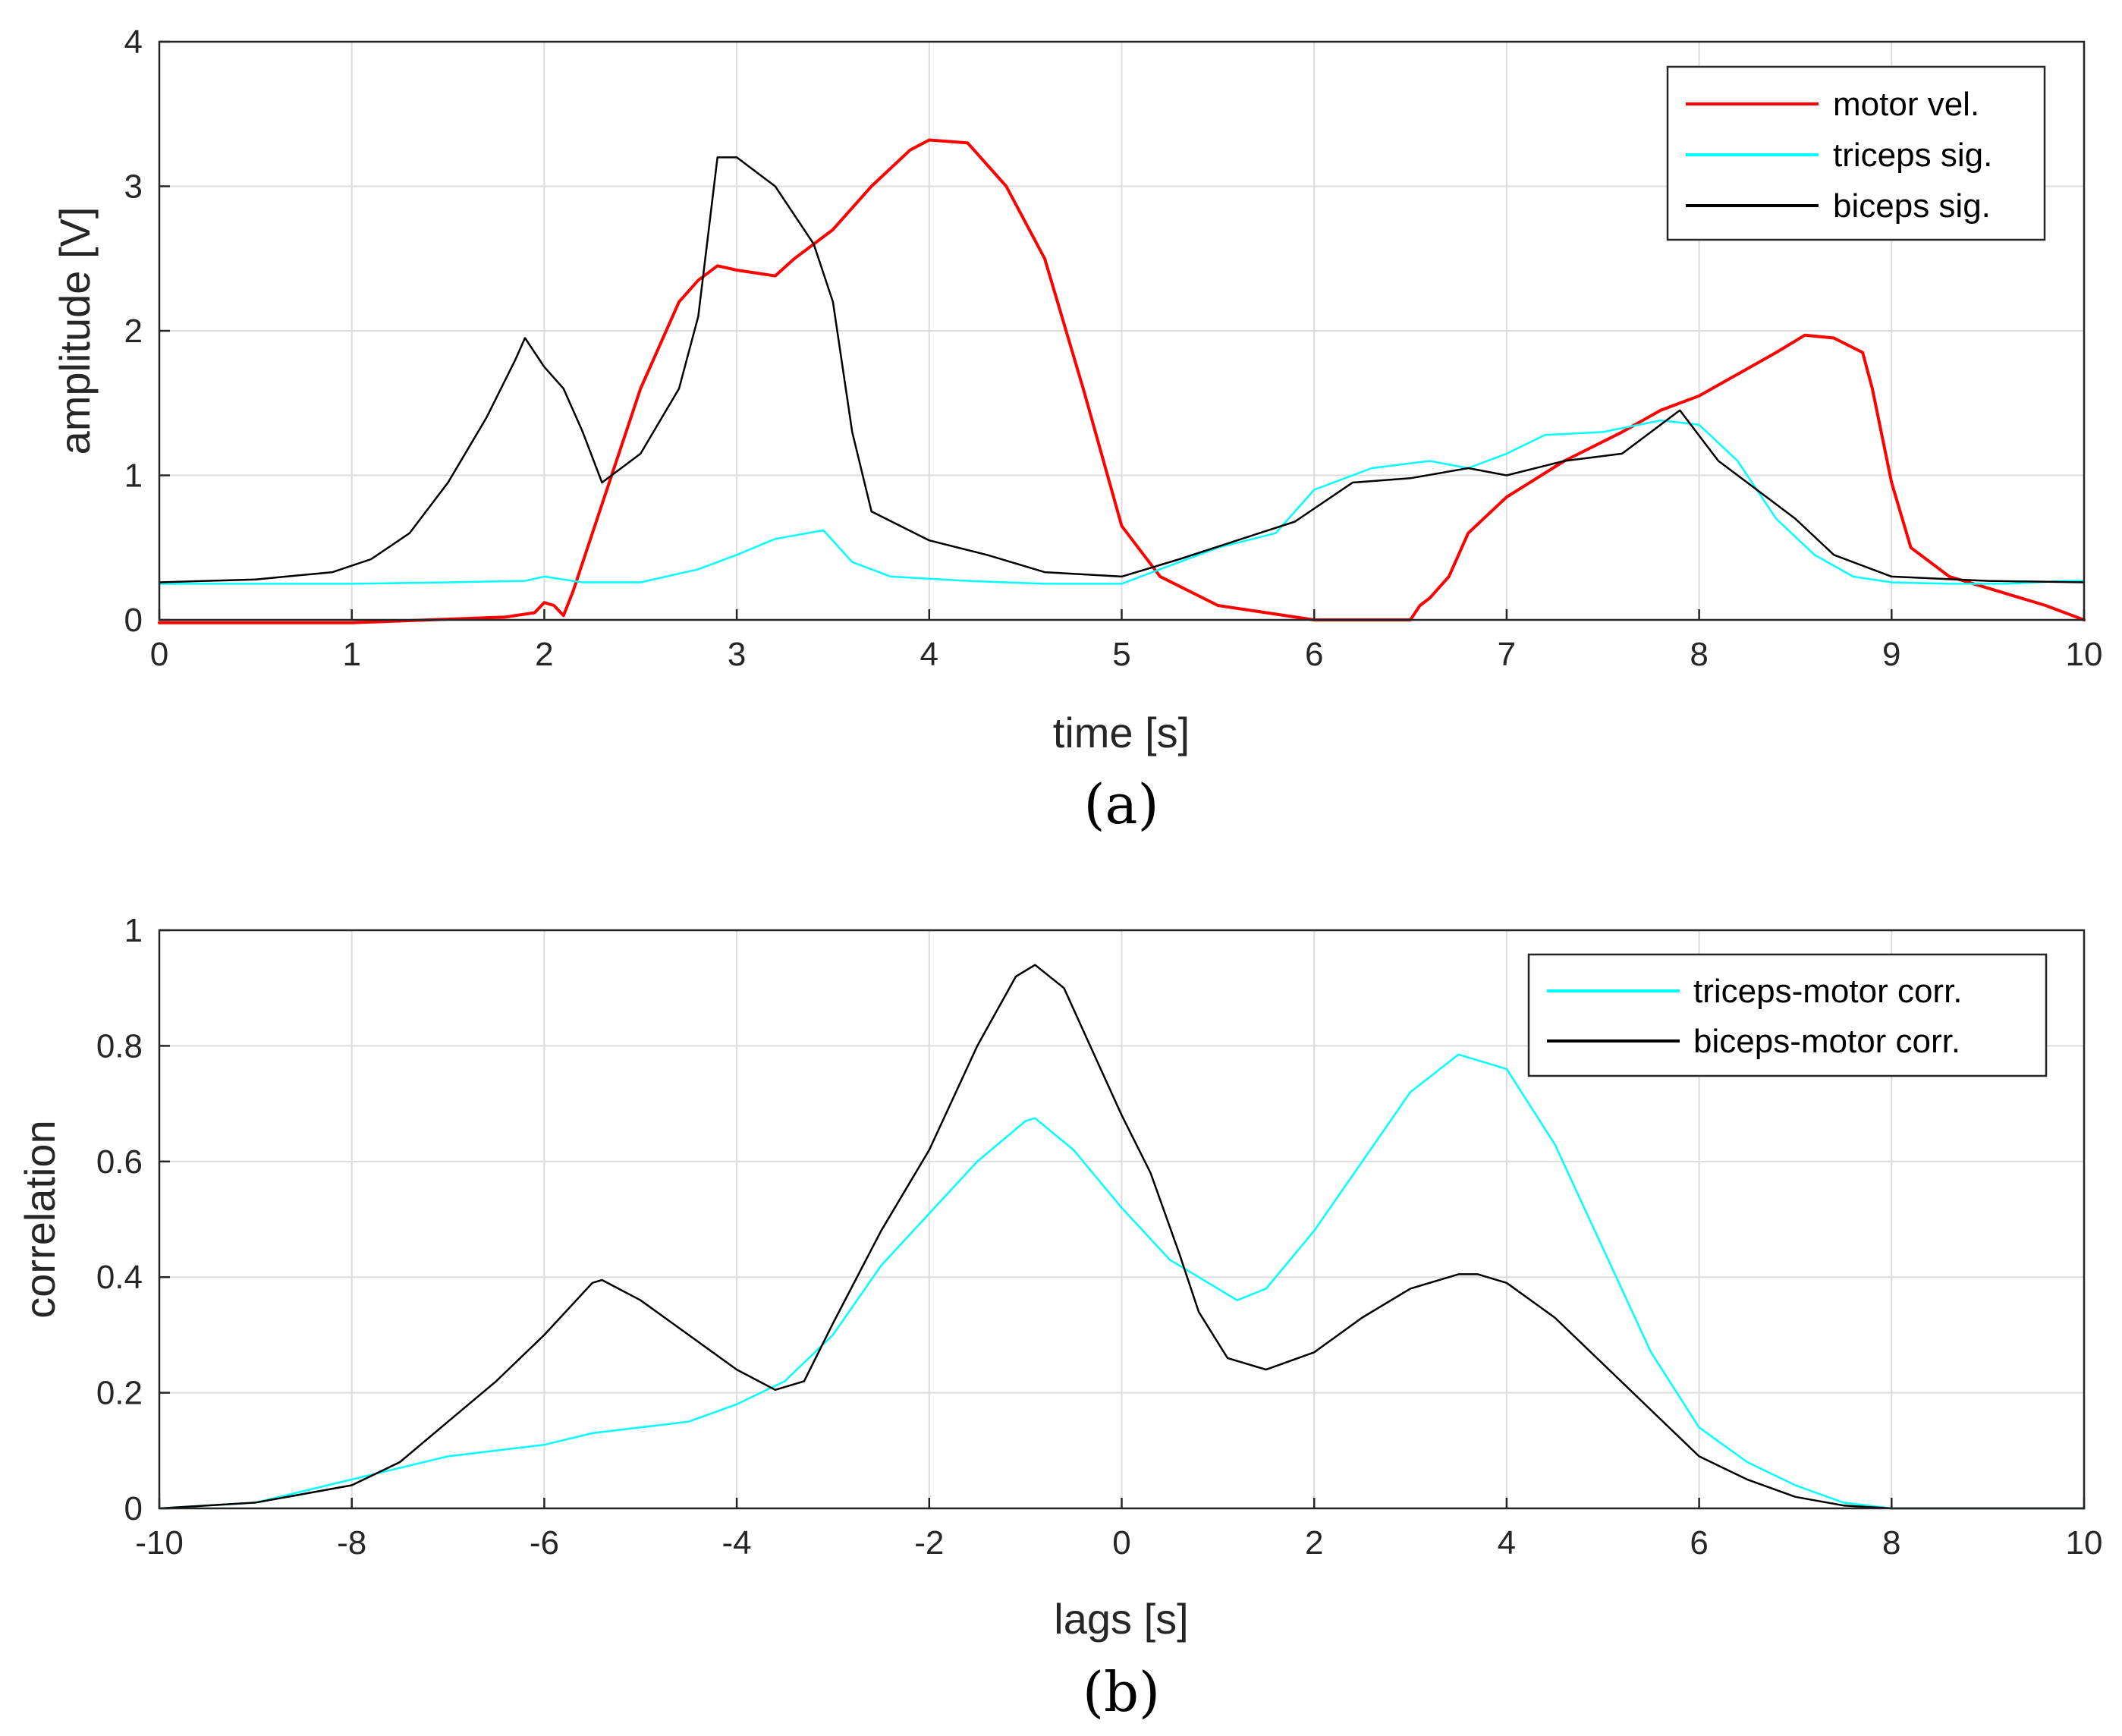 The width and height of the screenshot is (2122, 1736). What do you see at coordinates (1912, 155) in the screenshot?
I see `chart-a-legend-label-1: triceps sig.` at bounding box center [1912, 155].